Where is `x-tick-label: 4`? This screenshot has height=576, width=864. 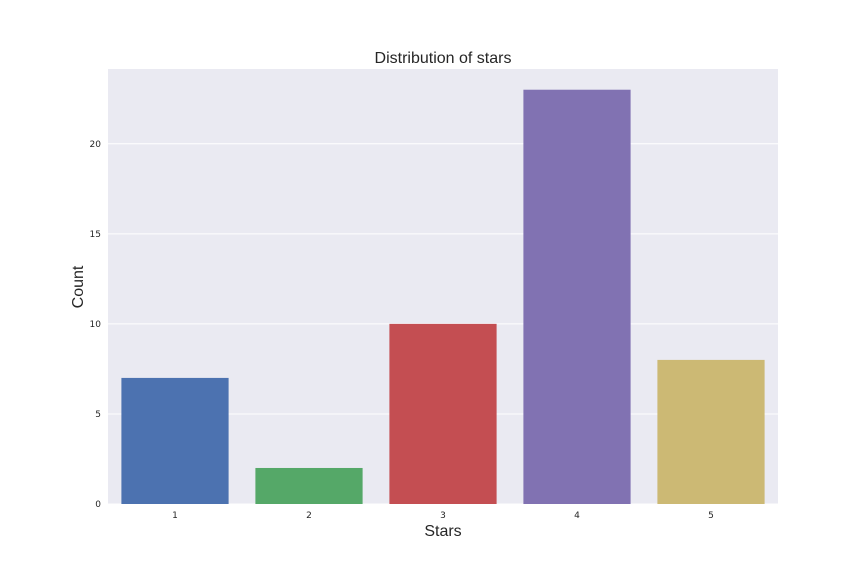
x-tick-label: 4 is located at coordinates (577, 516).